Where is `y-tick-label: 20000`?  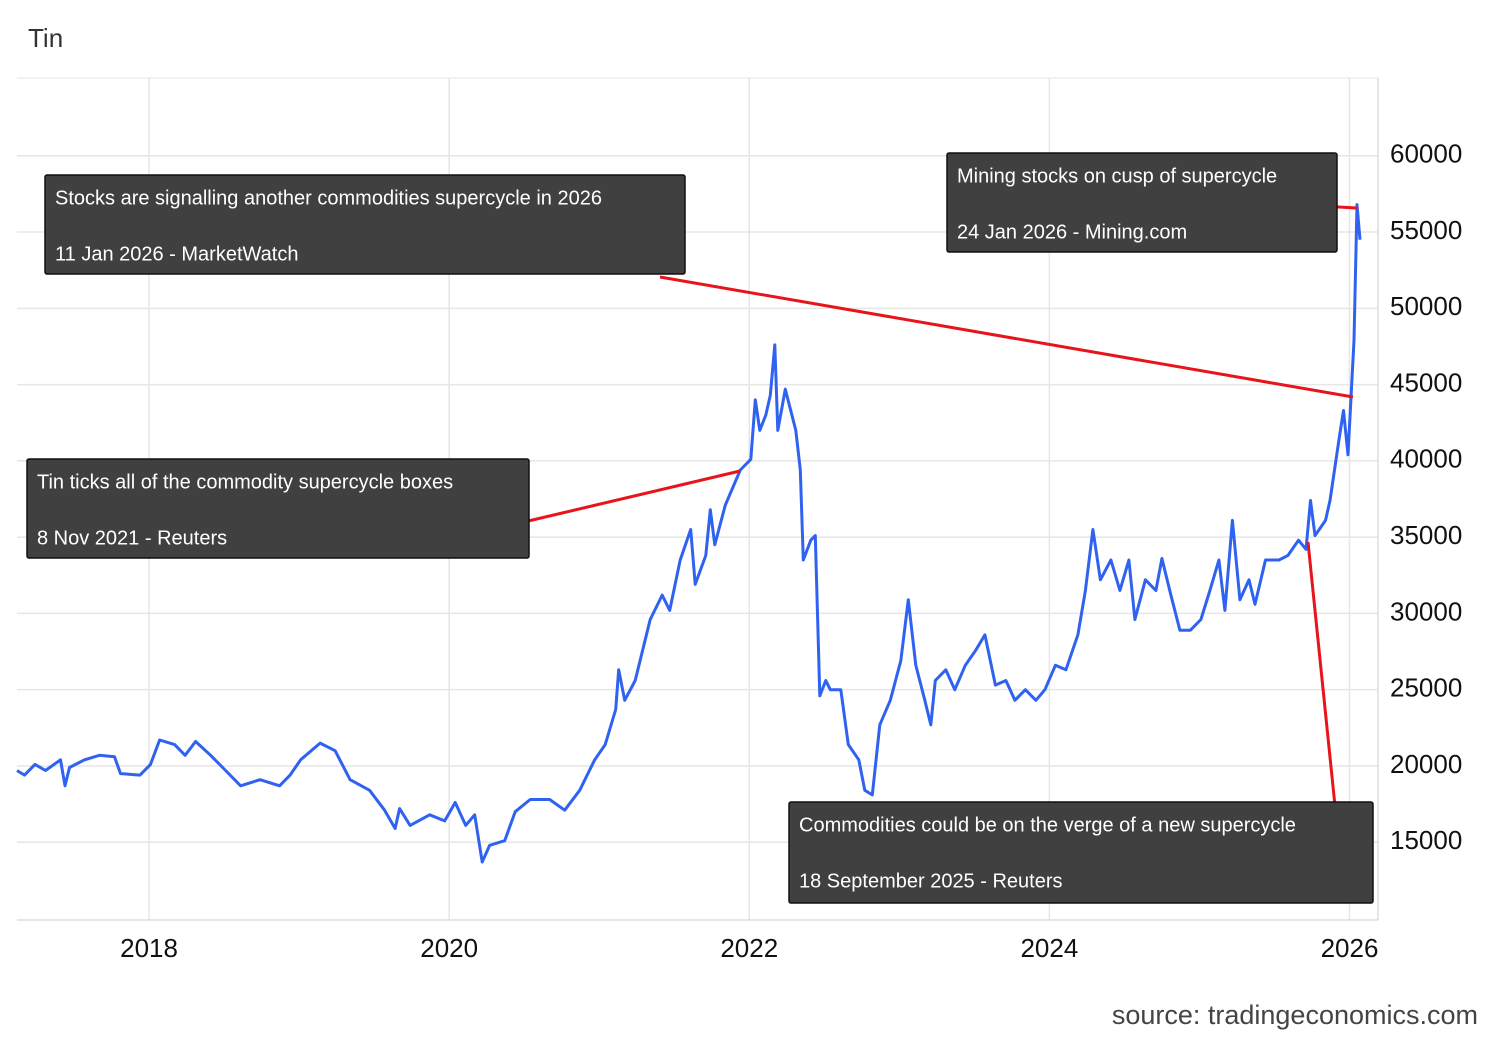
y-tick-label: 20000 is located at coordinates (1426, 764).